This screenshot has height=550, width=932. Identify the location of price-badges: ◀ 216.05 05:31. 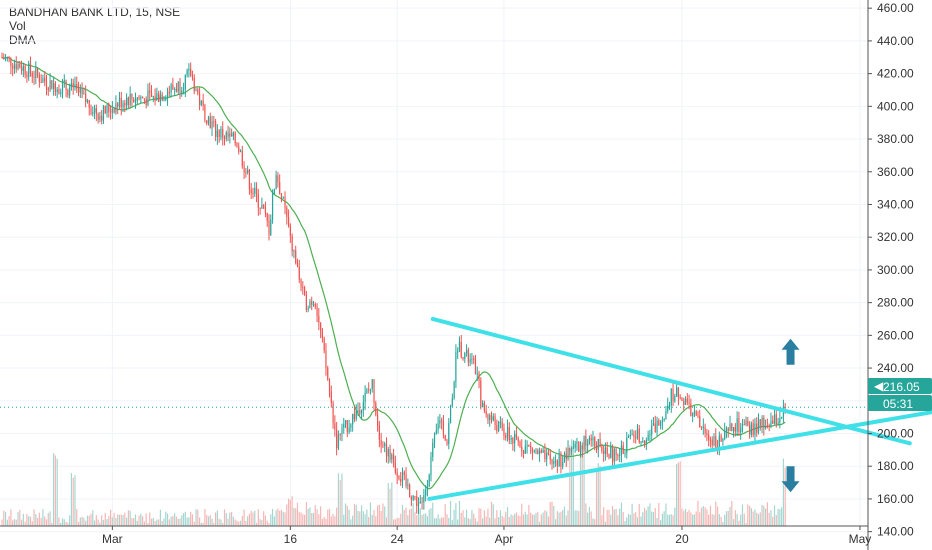
(900, 394).